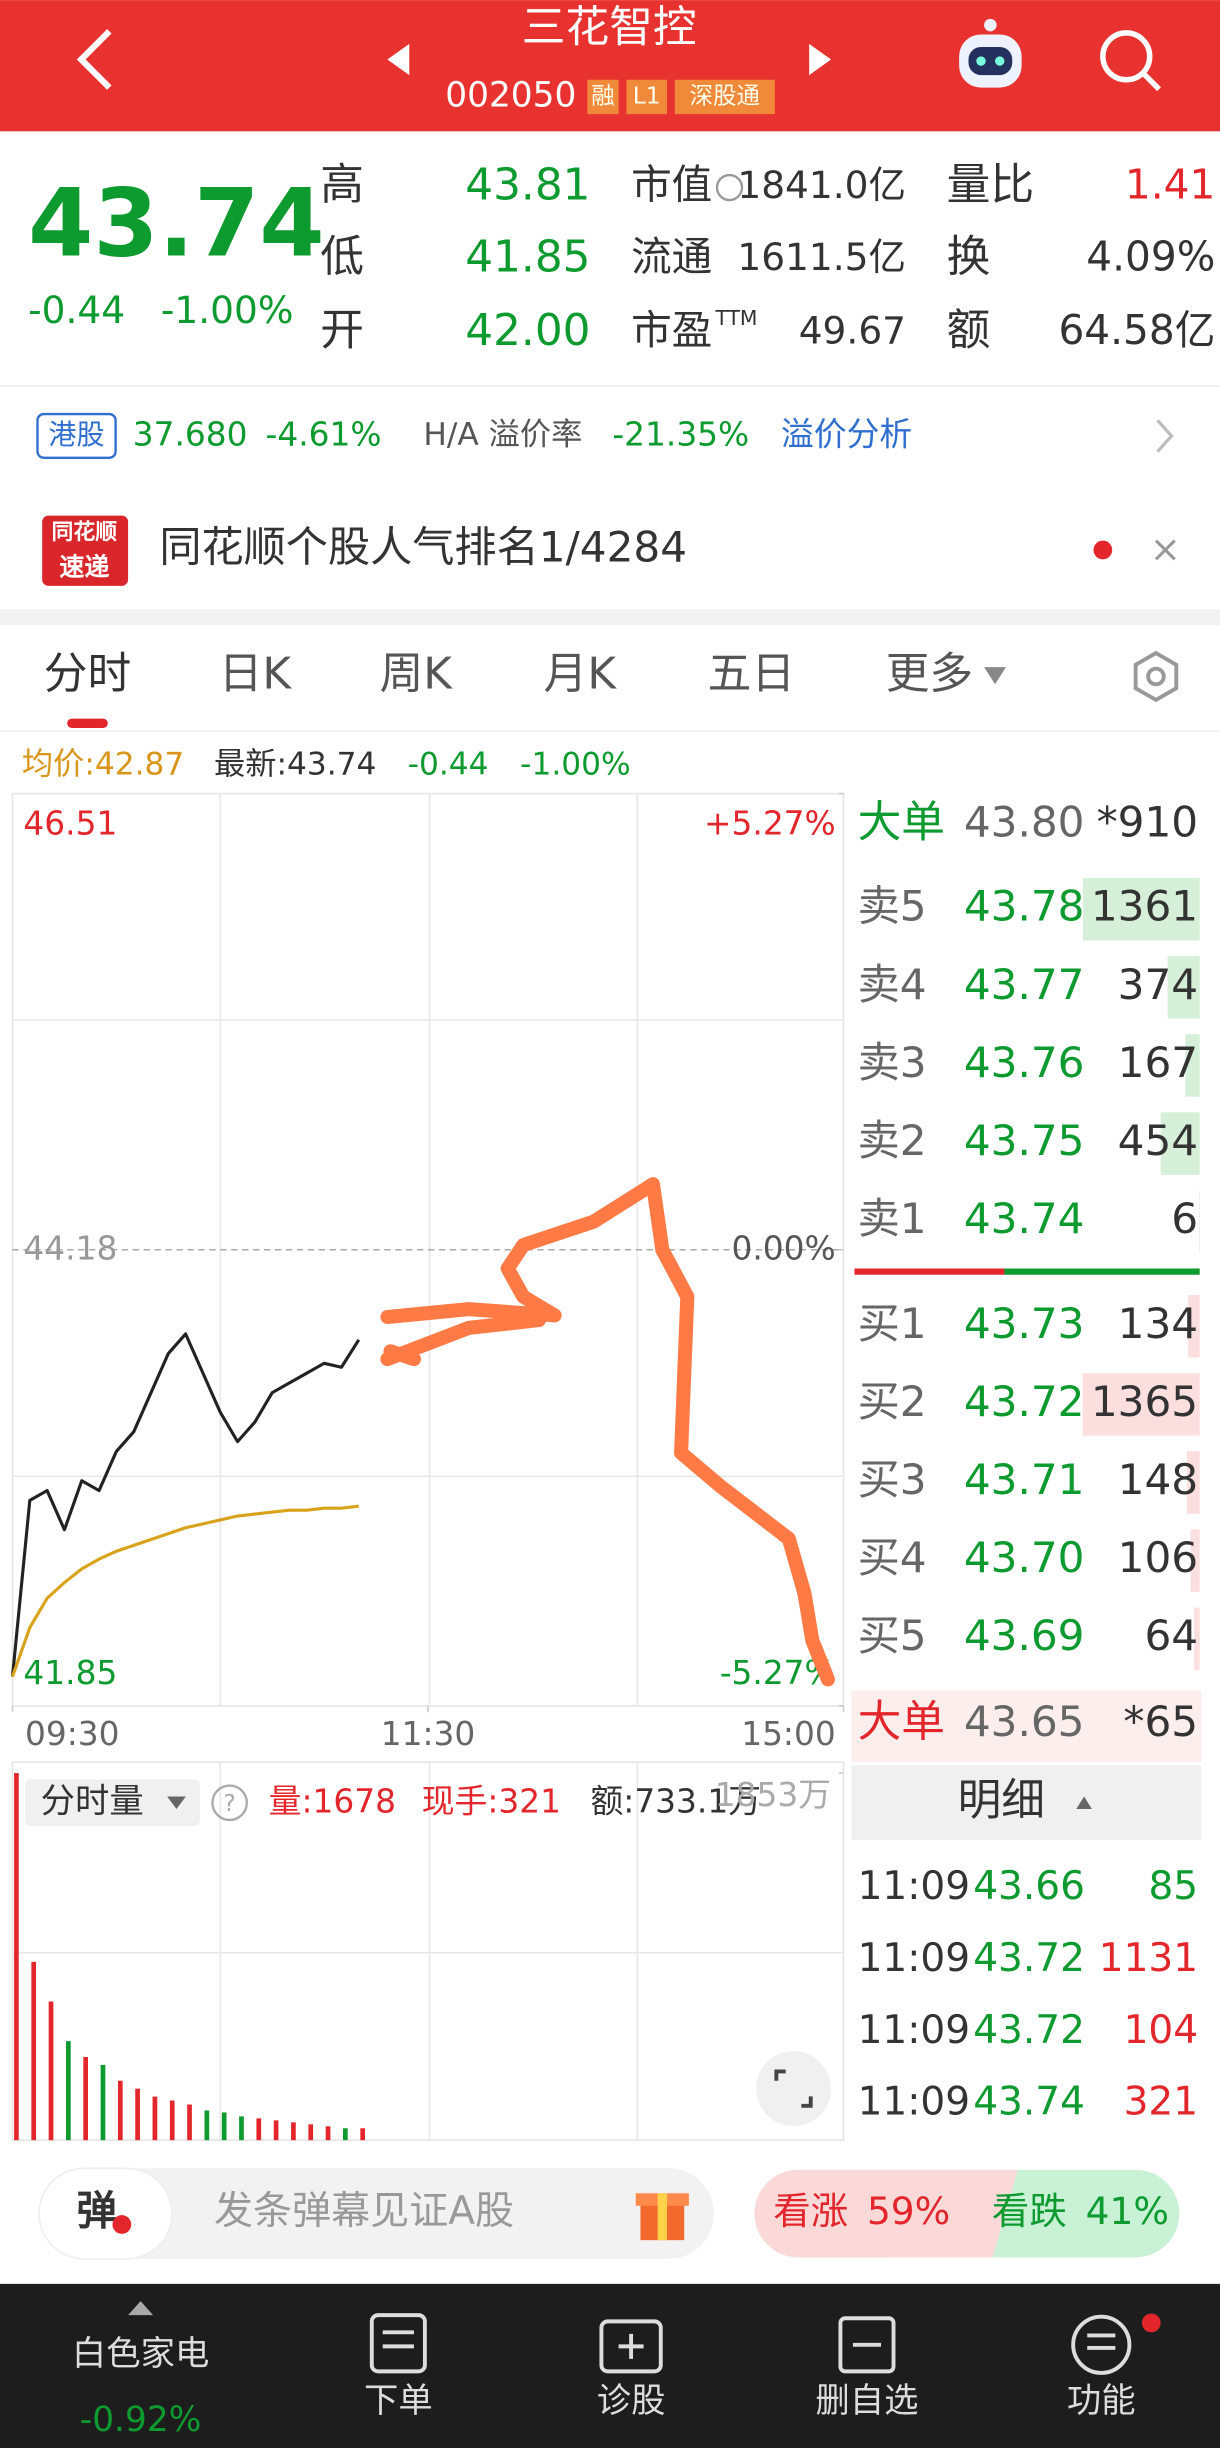 This screenshot has width=1220, height=2448. I want to click on trade-volume: 85, so click(1173, 1886).